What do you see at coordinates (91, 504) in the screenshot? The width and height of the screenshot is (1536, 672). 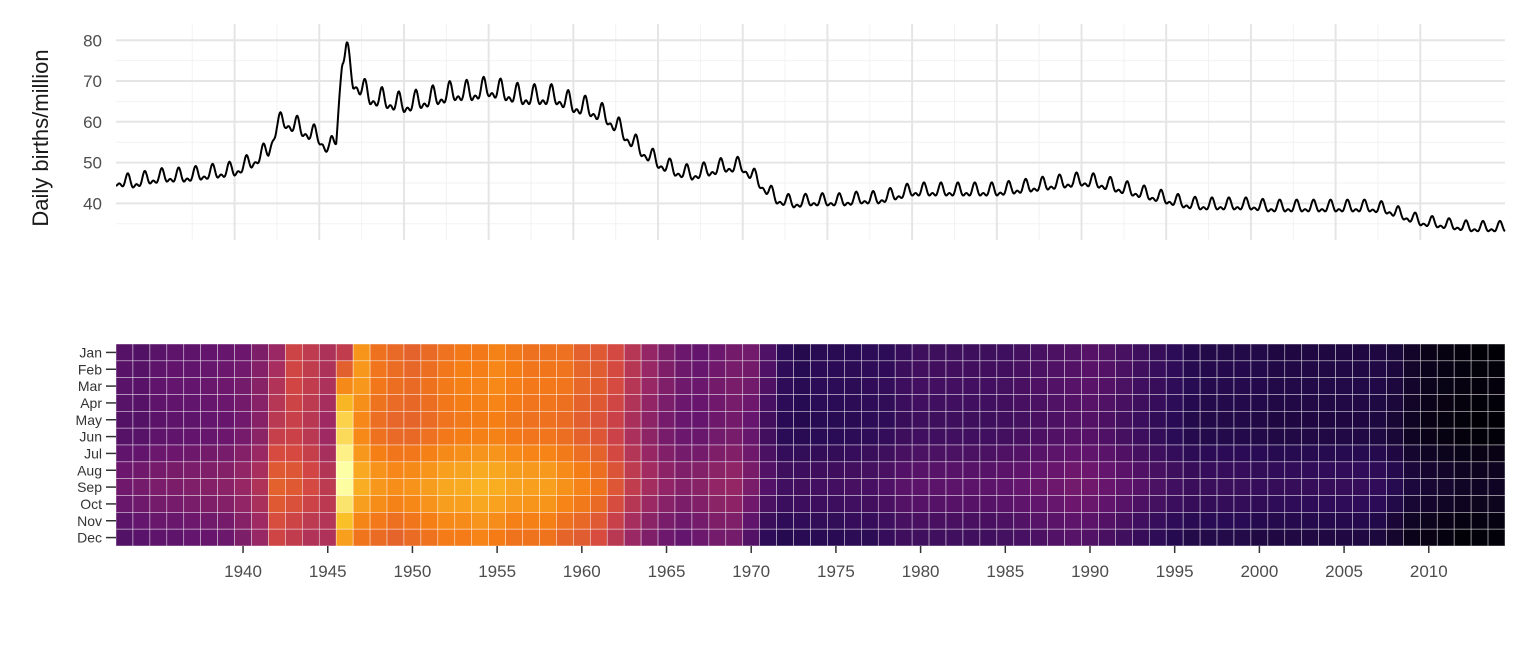 I see `month-tick-label: Oct` at bounding box center [91, 504].